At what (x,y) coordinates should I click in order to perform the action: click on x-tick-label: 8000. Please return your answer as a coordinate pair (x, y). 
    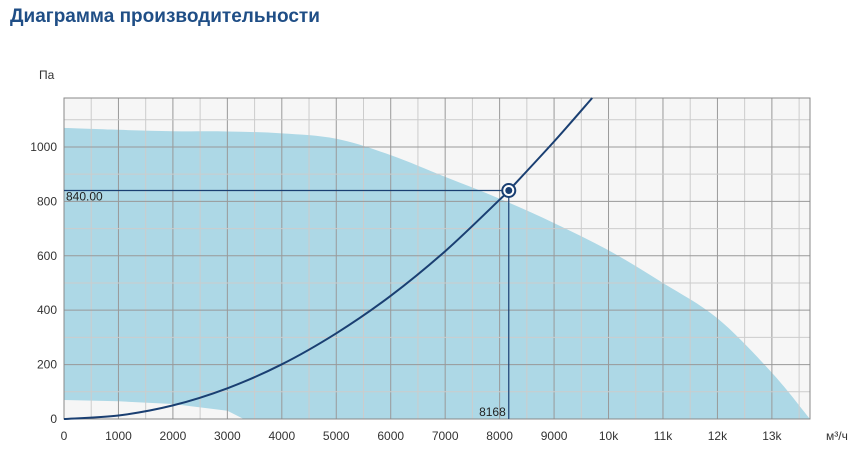
    Looking at the image, I should click on (499, 436).